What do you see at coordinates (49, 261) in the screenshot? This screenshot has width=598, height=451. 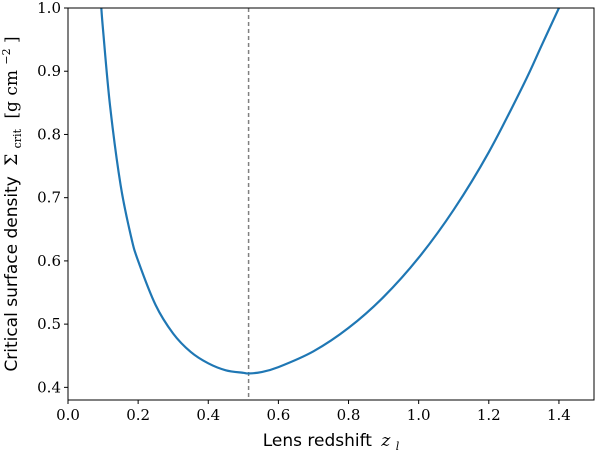 I see `y-tick-label: 0.6` at bounding box center [49, 261].